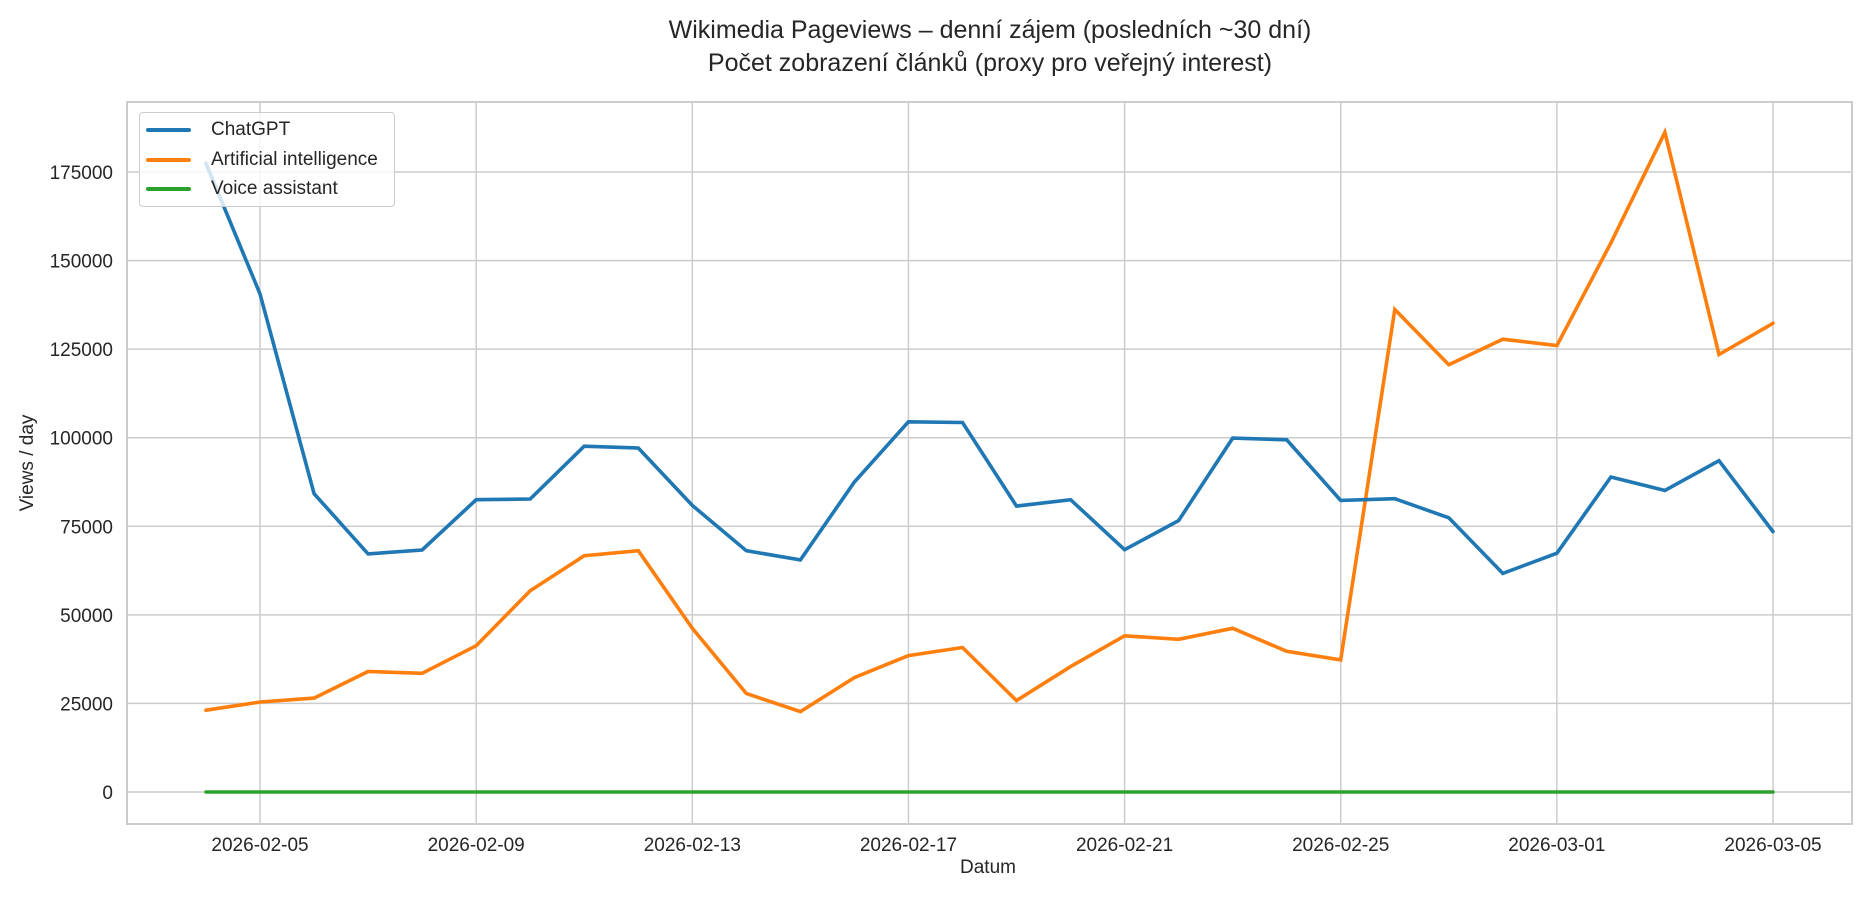 The image size is (1875, 900). I want to click on legend-item-artificial-intelligence: Artificial intelligence, so click(262, 160).